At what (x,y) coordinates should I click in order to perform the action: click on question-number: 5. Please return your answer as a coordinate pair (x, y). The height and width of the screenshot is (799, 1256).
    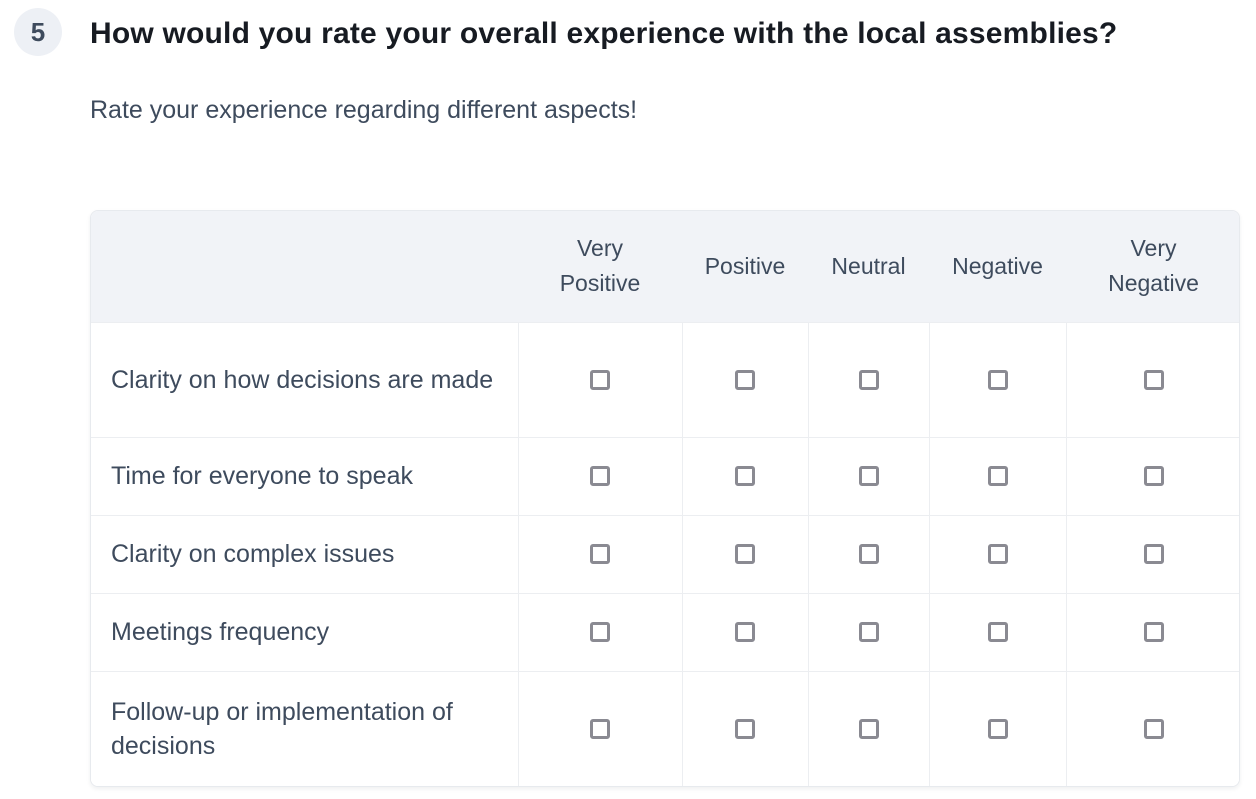
    Looking at the image, I should click on (38, 31).